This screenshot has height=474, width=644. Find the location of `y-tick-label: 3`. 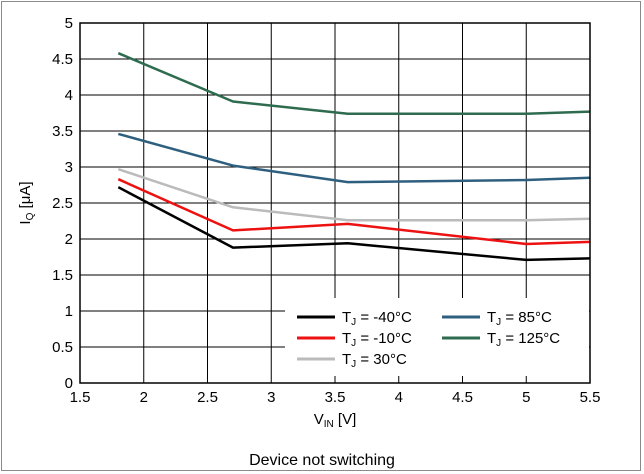

y-tick-label: 3 is located at coordinates (69, 167).